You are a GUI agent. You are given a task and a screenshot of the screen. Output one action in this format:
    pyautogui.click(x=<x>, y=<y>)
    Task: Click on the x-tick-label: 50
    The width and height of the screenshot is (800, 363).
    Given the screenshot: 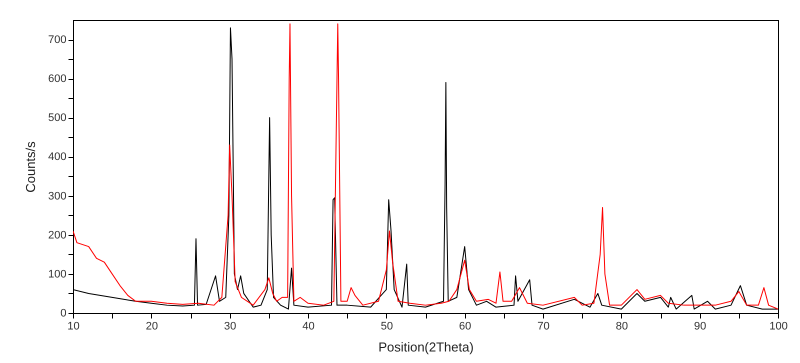 What is the action you would take?
    pyautogui.click(x=386, y=326)
    